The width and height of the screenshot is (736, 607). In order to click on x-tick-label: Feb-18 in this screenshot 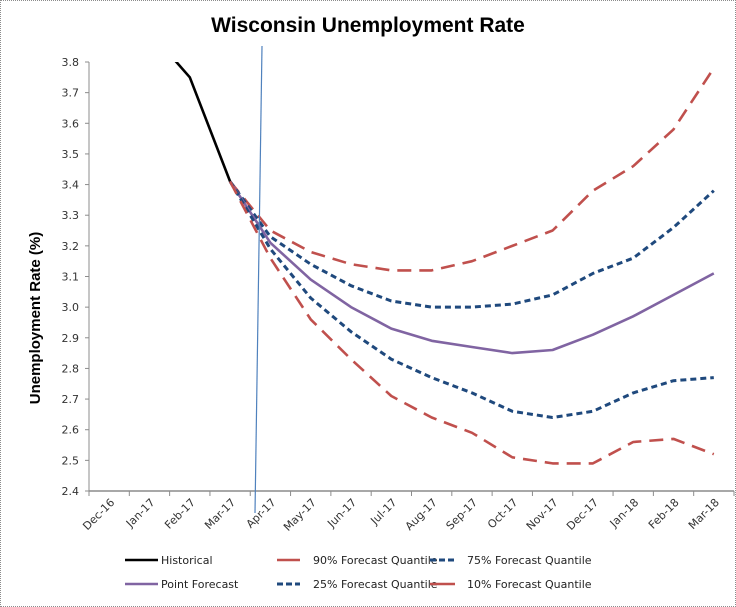, I will do `click(664, 514)`.